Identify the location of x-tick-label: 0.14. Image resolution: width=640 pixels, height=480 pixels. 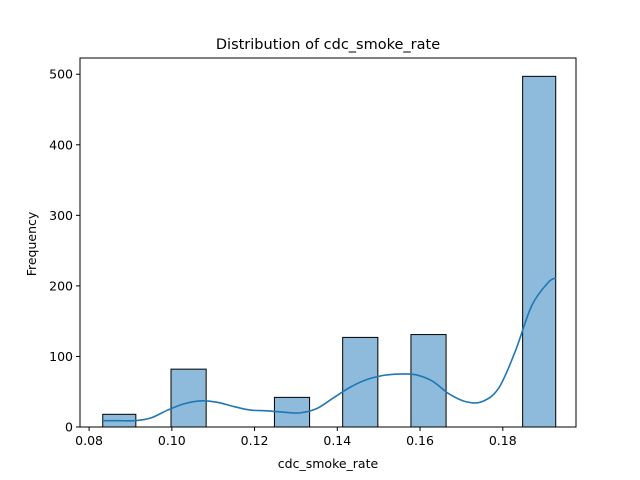
(337, 440).